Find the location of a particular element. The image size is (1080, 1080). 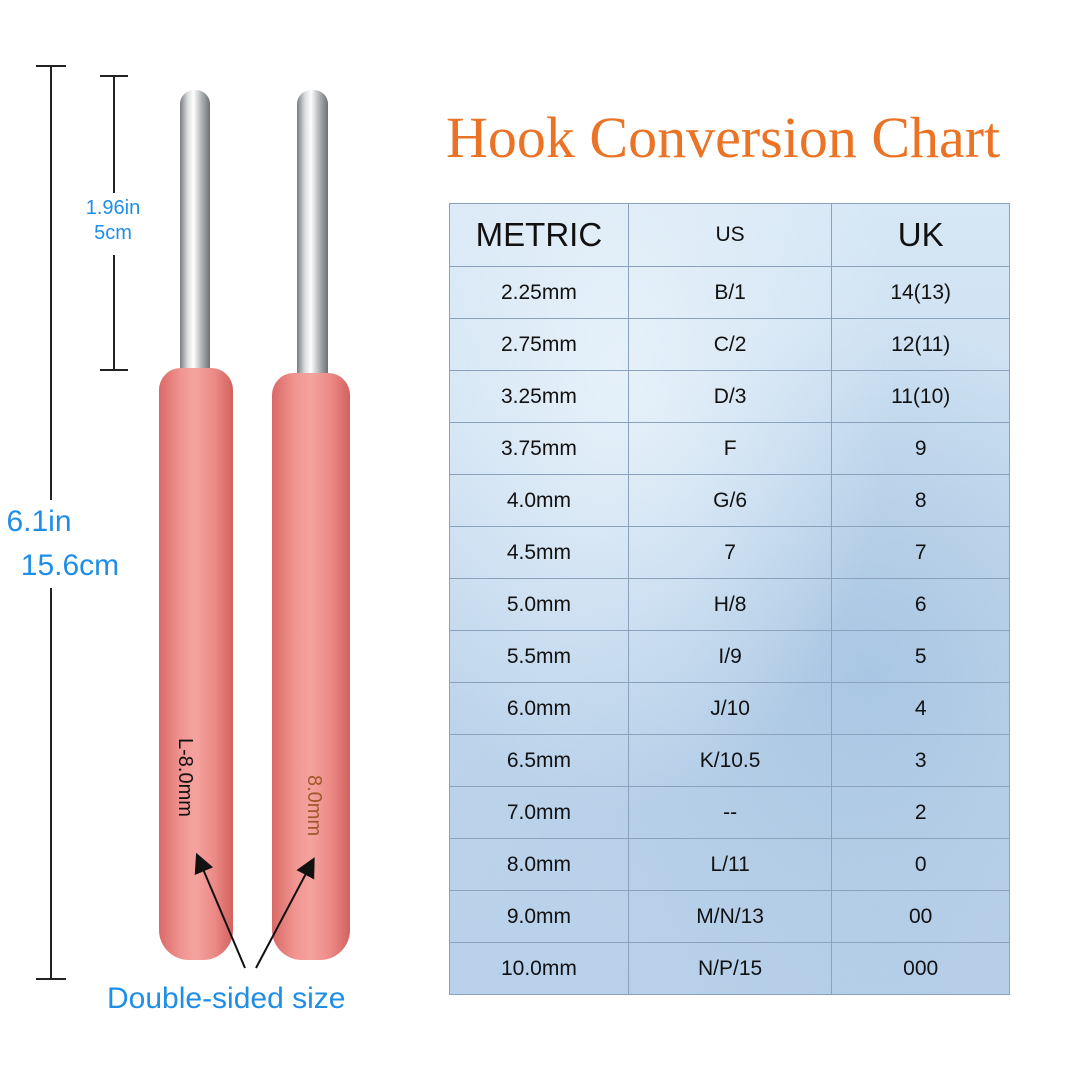

cell-us: N/P/15 is located at coordinates (730, 968).